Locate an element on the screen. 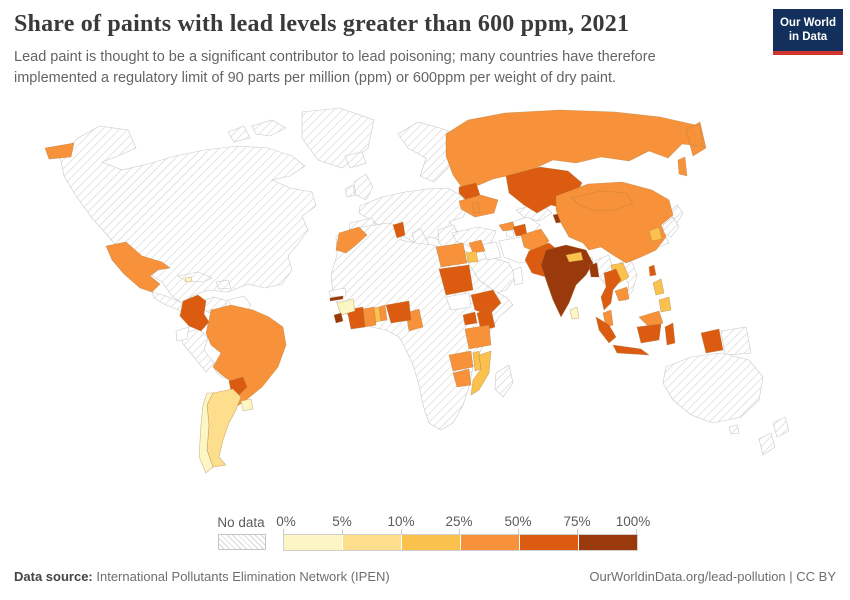  country-gambia is located at coordinates (336, 298).